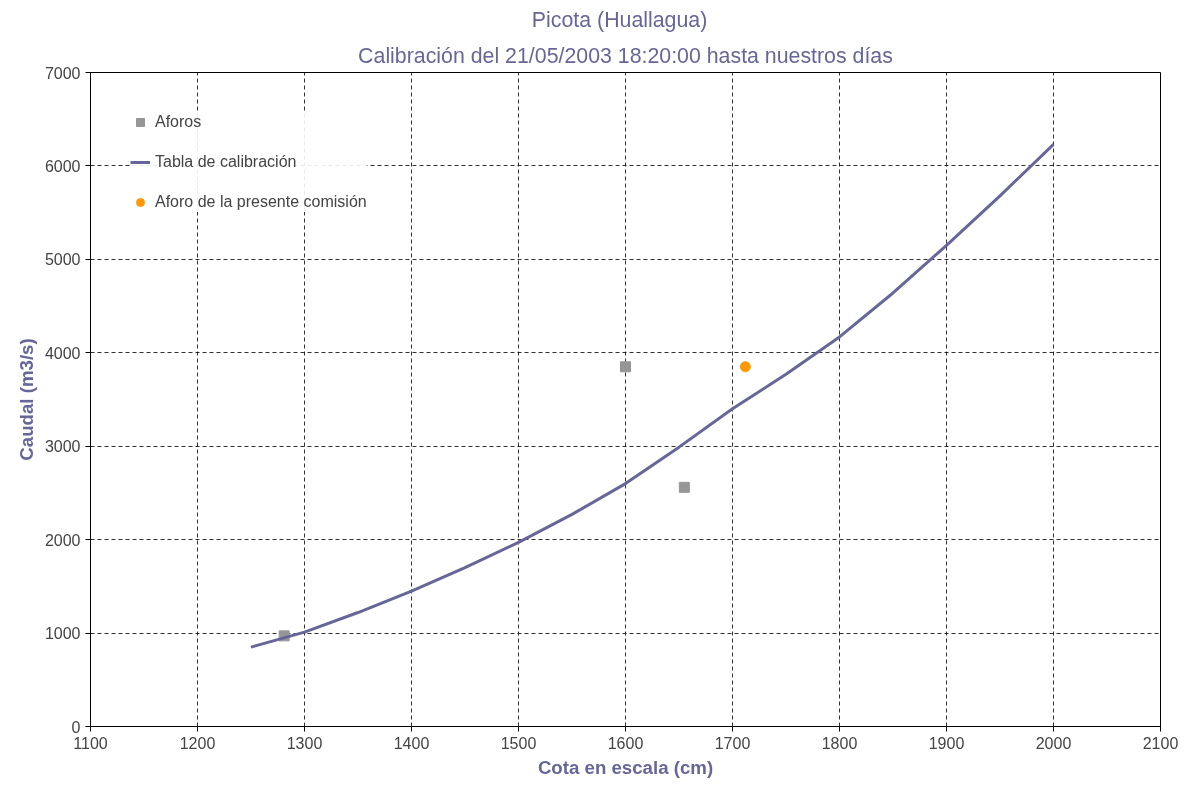 The height and width of the screenshot is (787, 1195). What do you see at coordinates (76, 727) in the screenshot?
I see `y-tick-label: 0` at bounding box center [76, 727].